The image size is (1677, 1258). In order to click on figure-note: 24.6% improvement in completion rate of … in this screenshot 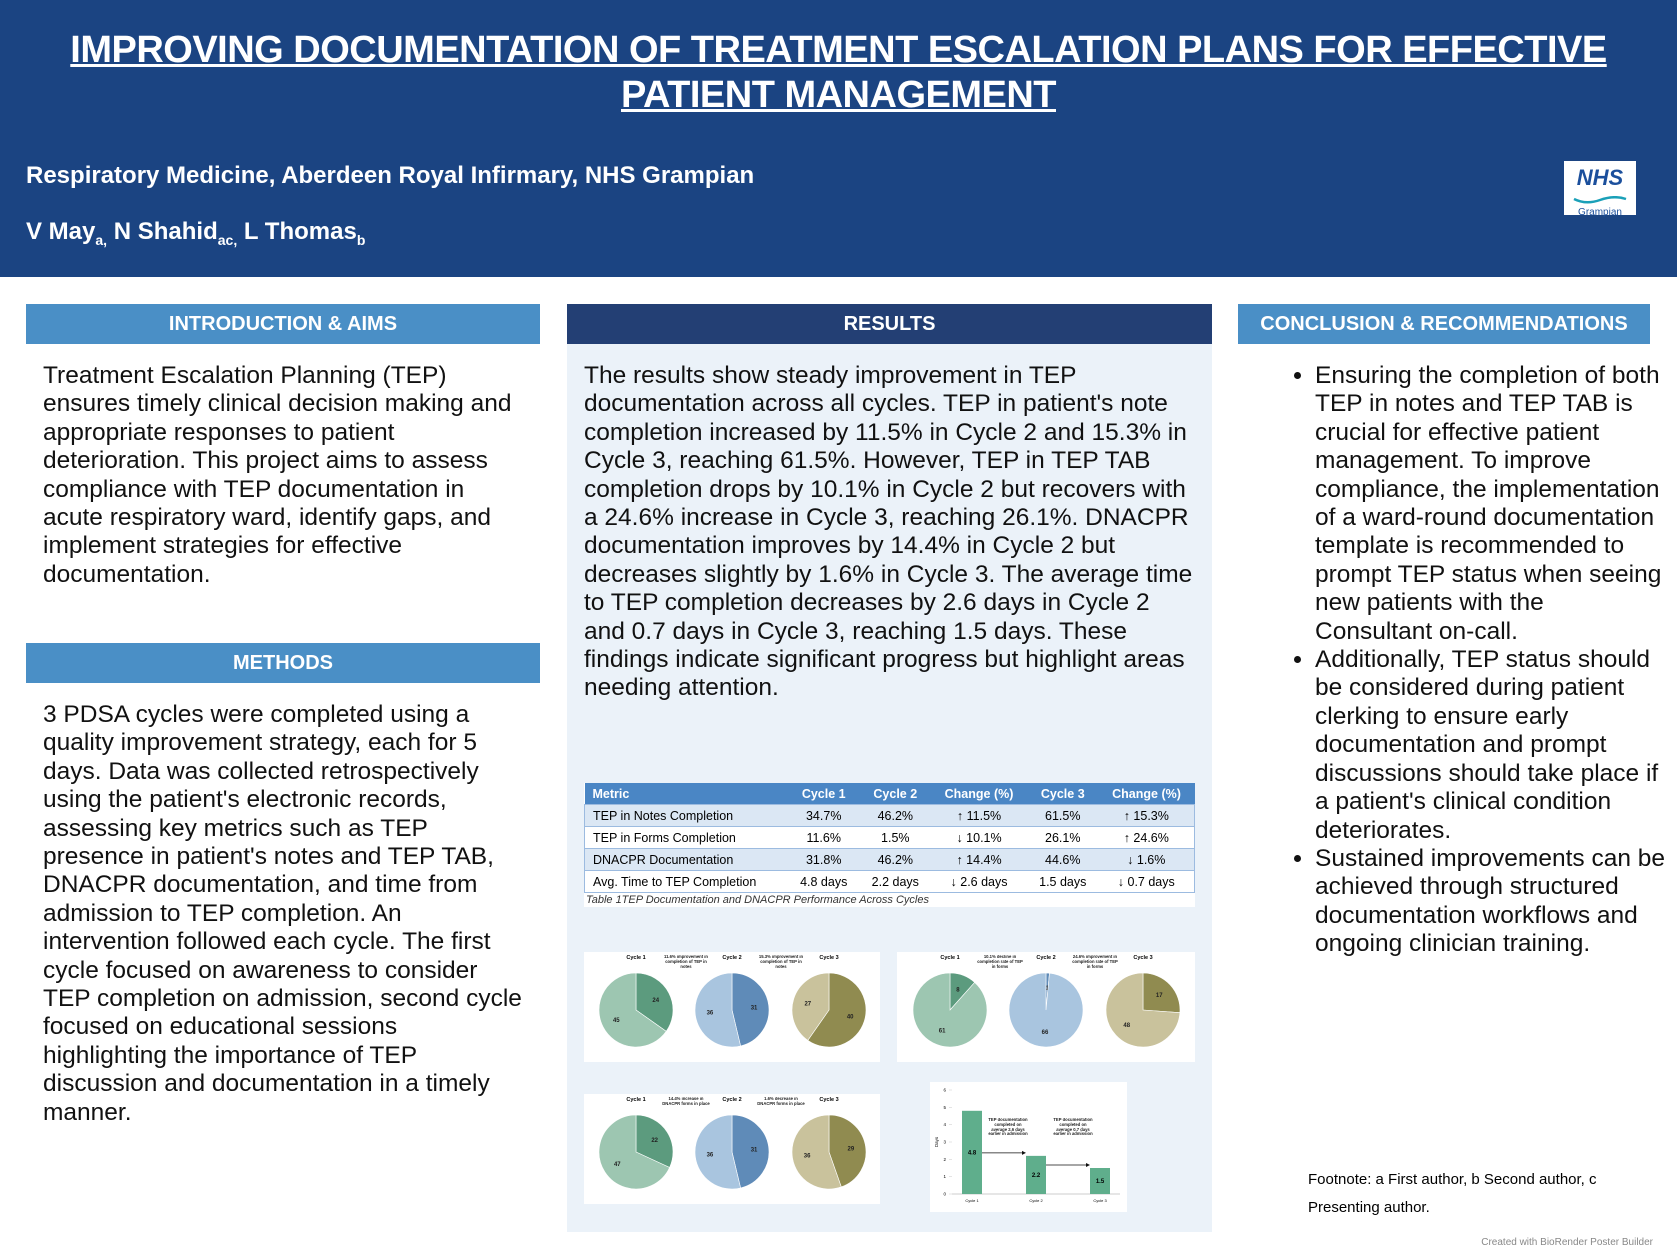, I will do `click(1095, 962)`.